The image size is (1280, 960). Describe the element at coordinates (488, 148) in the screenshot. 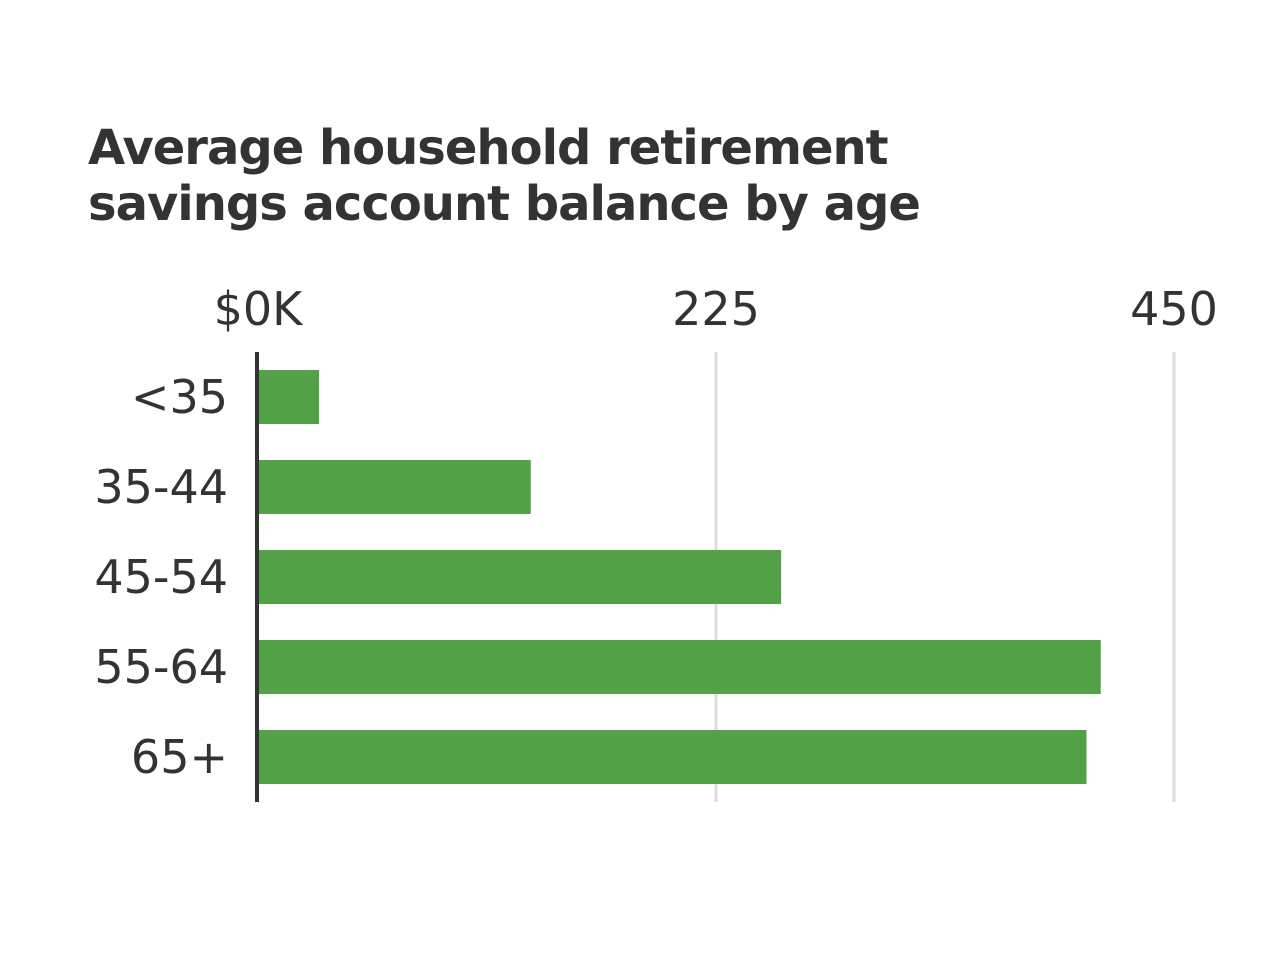

I see `chart-title-line-1: Average household retirement` at that location.